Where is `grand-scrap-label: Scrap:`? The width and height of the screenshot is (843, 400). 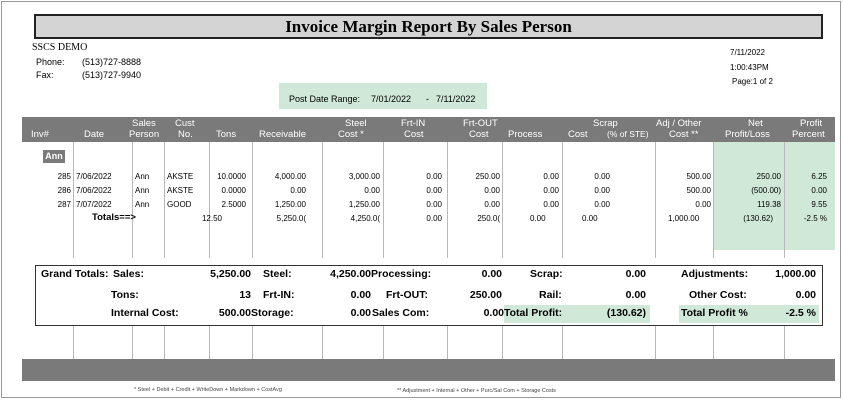
grand-scrap-label: Scrap: is located at coordinates (546, 274).